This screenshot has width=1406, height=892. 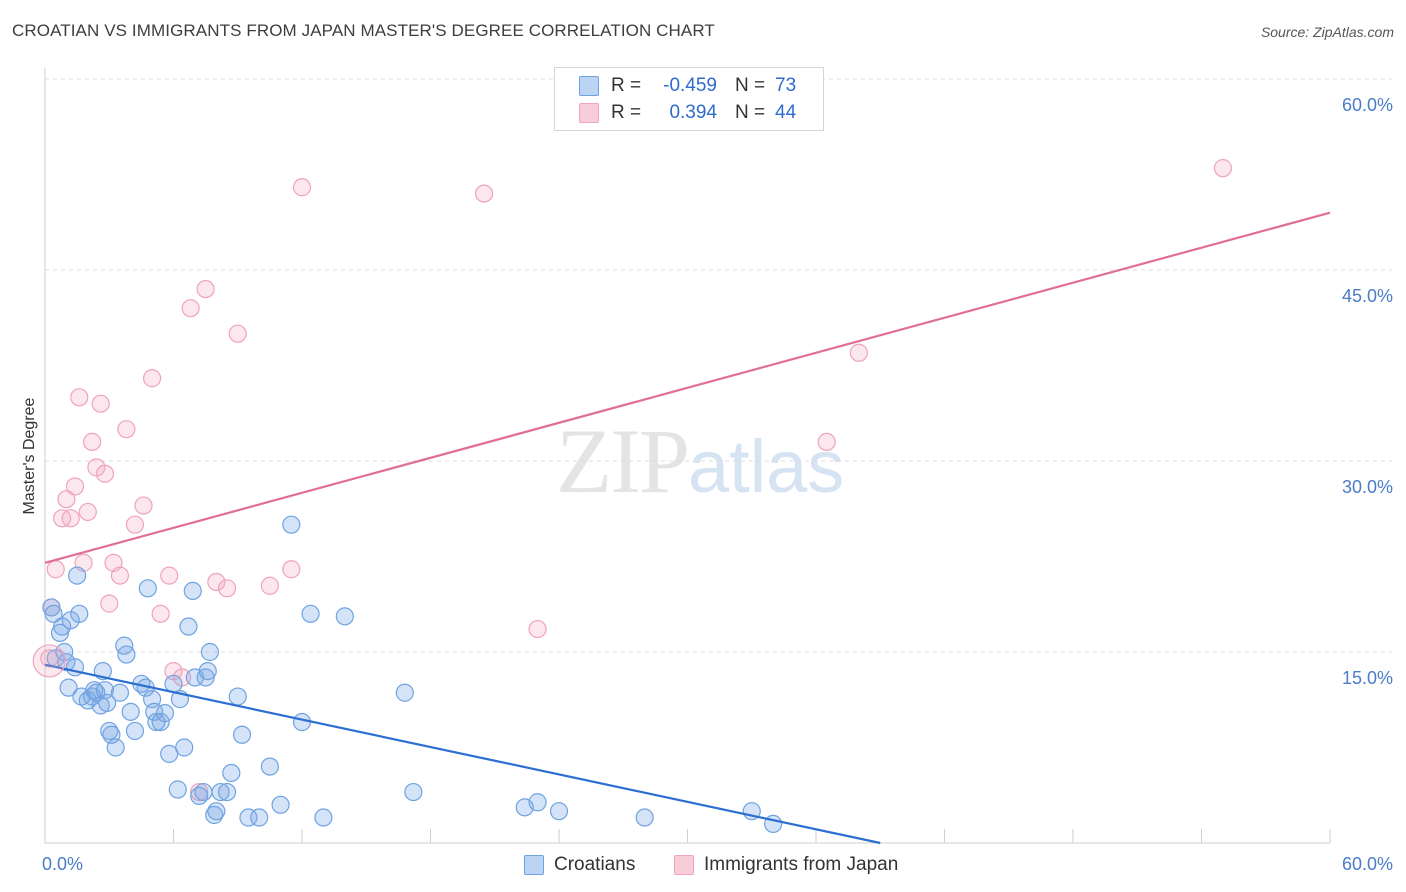 What do you see at coordinates (1367, 678) in the screenshot?
I see `y-tick-label-0: 15.0%` at bounding box center [1367, 678].